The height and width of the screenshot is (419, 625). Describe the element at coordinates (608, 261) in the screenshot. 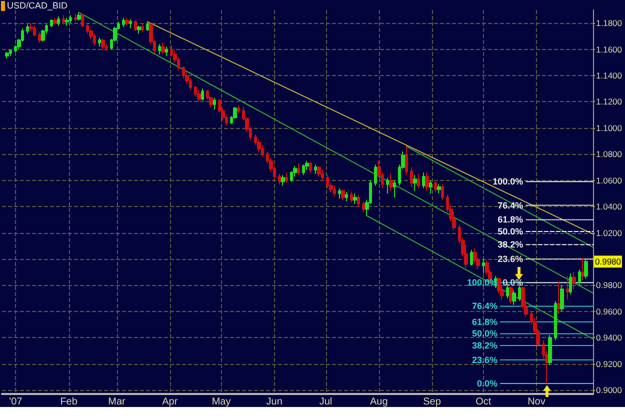

I see `annotation: 0.9980` at that location.